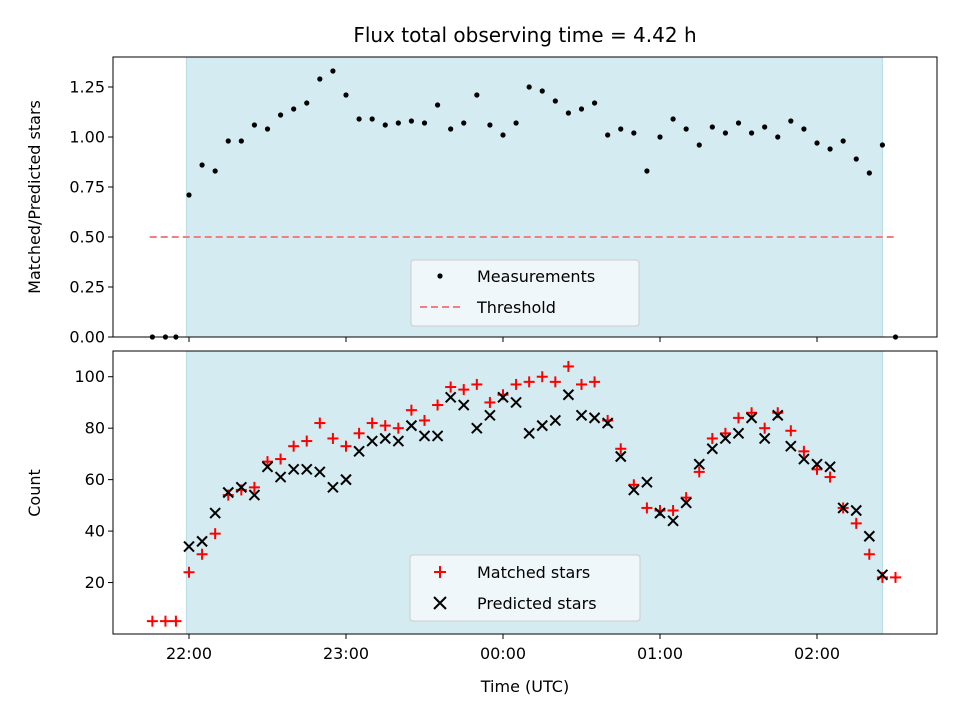 The image size is (960, 724). Describe the element at coordinates (440, 276) in the screenshot. I see `legend-measurements-marker` at that location.